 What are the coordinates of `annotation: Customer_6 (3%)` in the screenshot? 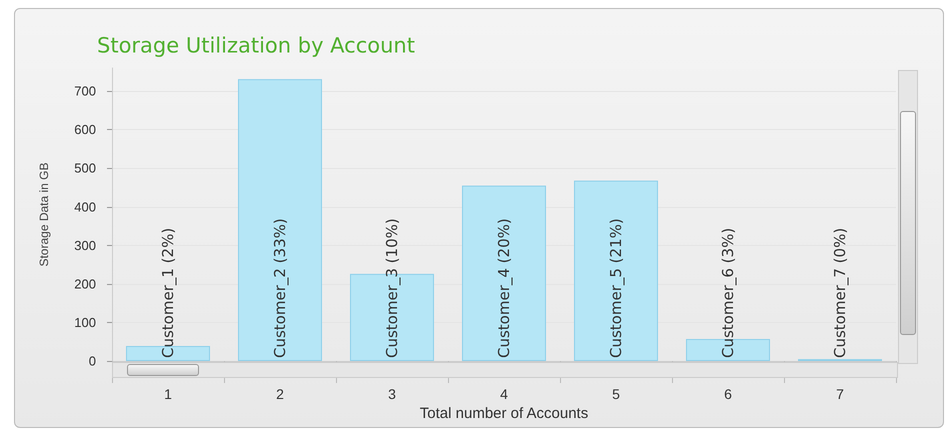 It's located at (728, 293).